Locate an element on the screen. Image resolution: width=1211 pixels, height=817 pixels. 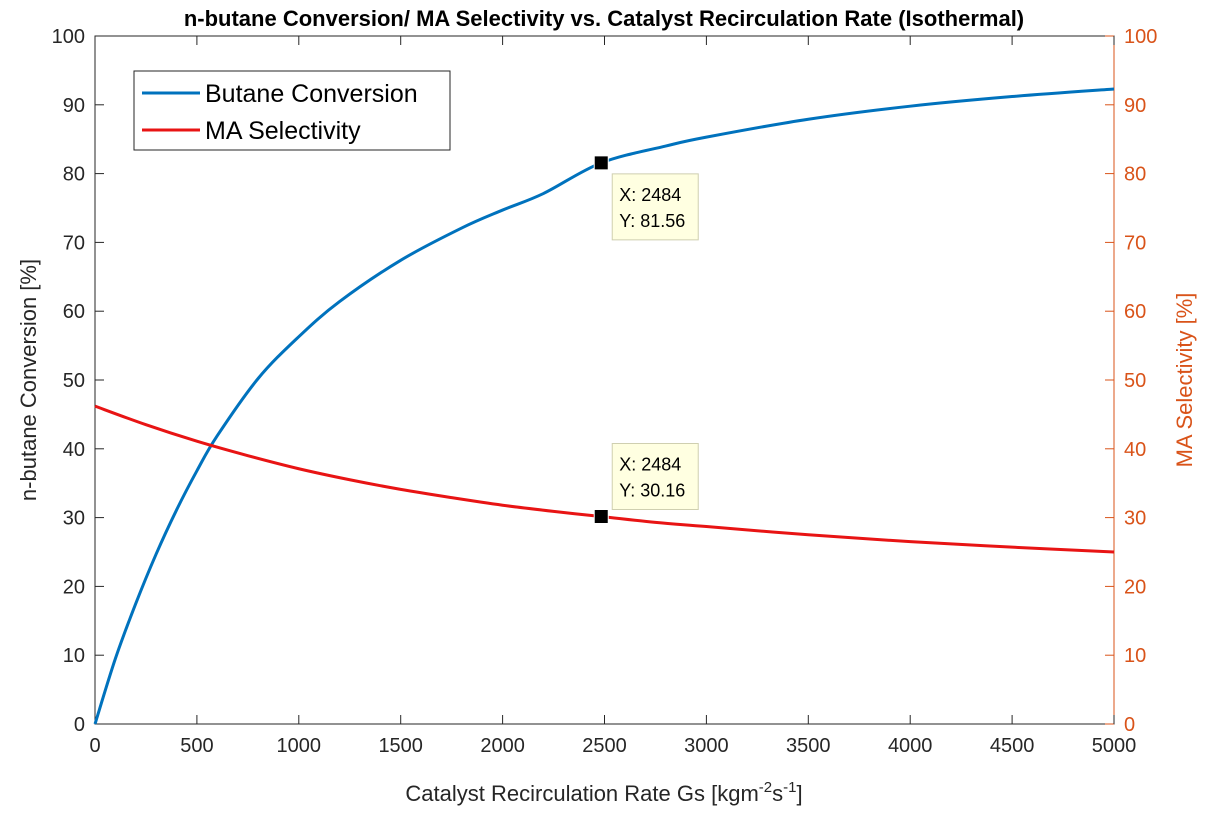
datatip-marker-ma-selectivity is located at coordinates (601, 516).